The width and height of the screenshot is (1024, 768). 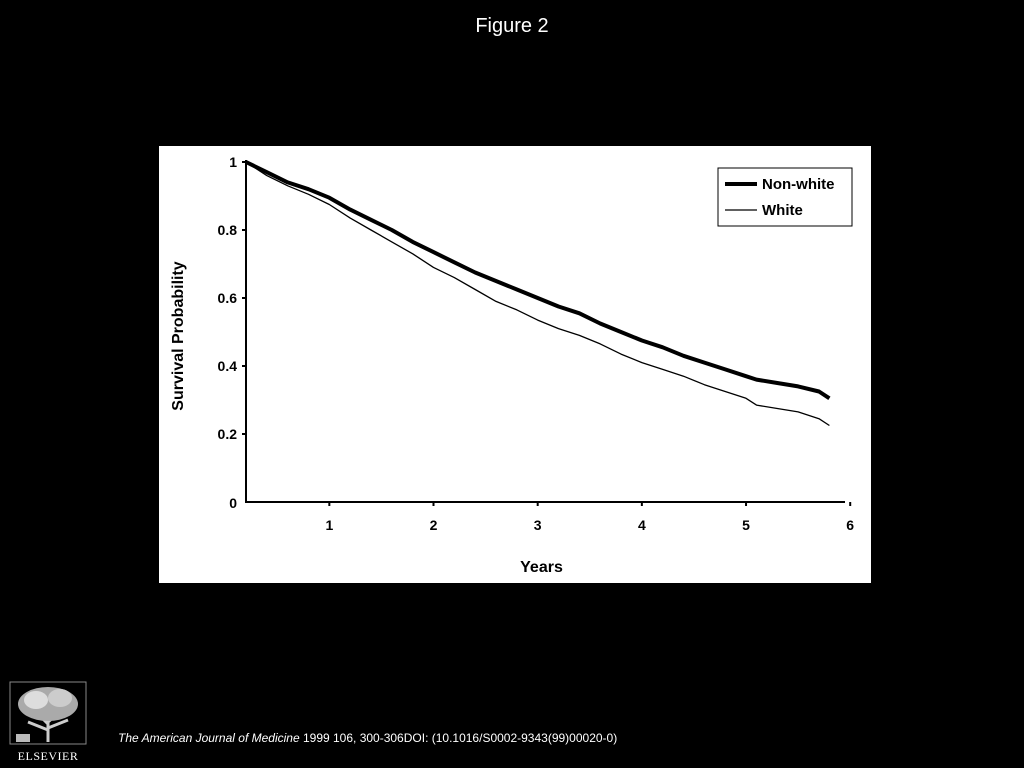 I want to click on publisher-name: ELSEVIER, so click(x=48, y=756).